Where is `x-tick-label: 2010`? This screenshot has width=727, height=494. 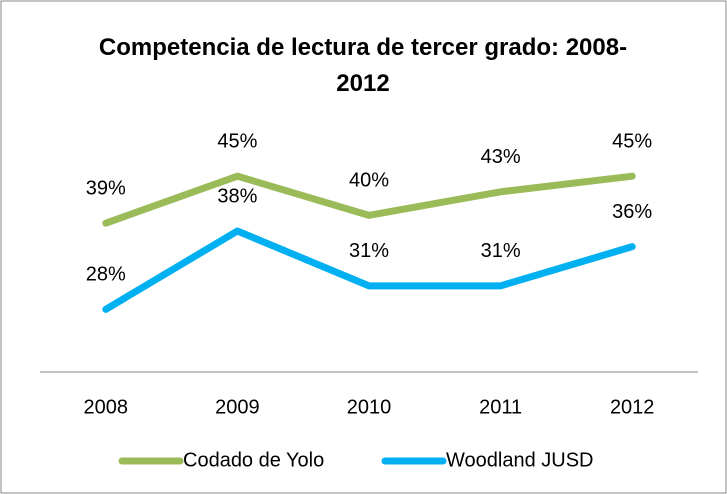 x-tick-label: 2010 is located at coordinates (369, 407).